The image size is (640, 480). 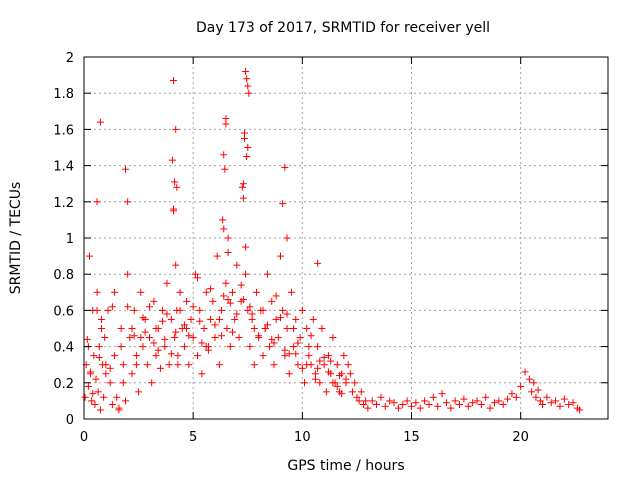 What do you see at coordinates (70, 420) in the screenshot?
I see `y-tick-label: 0` at bounding box center [70, 420].